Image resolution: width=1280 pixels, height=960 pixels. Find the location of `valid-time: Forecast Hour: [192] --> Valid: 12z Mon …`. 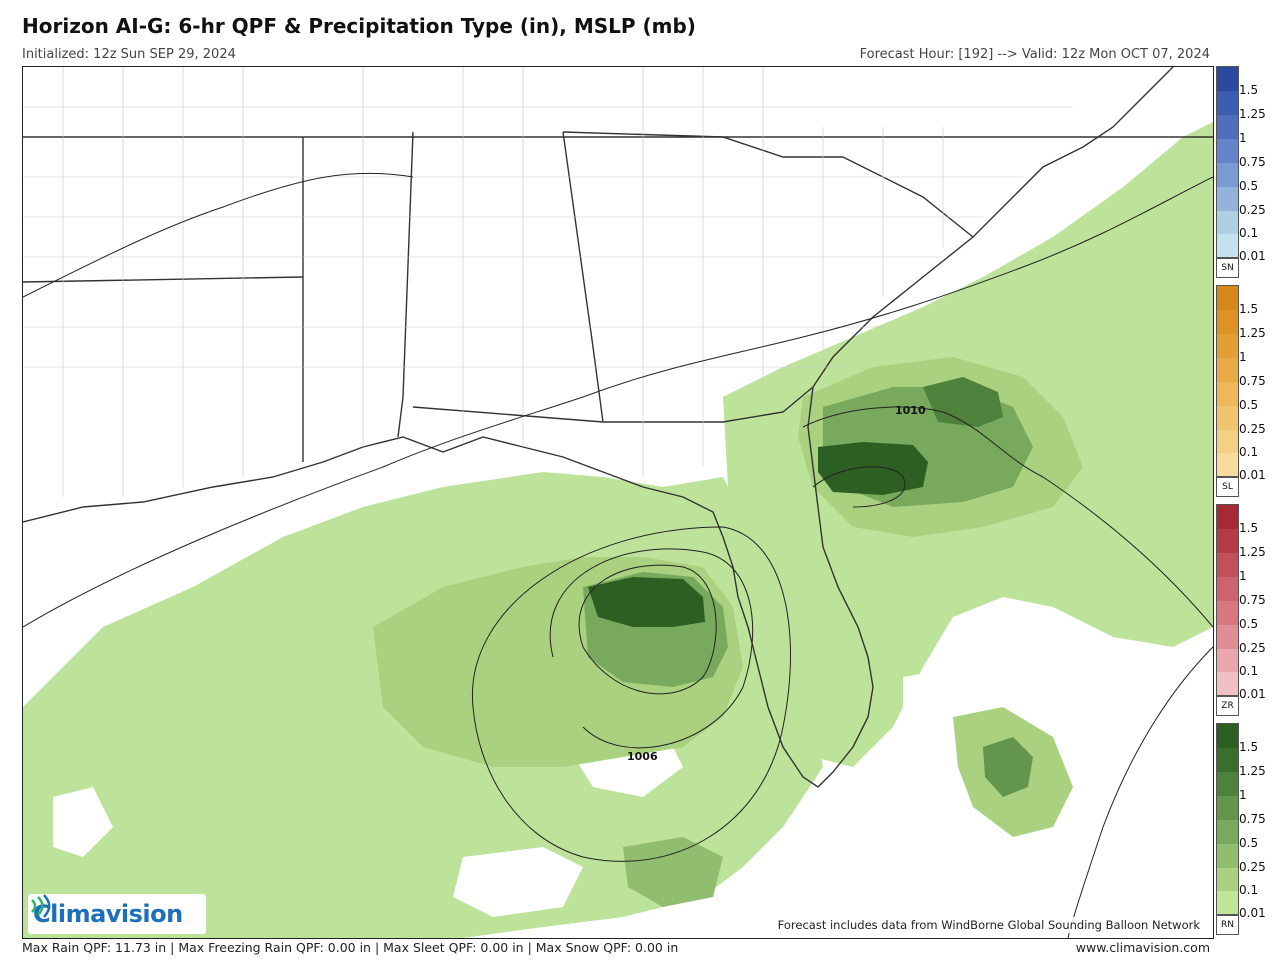

valid-time: Forecast Hour: [192] --> Valid: 12z Mon … is located at coordinates (1034, 54).